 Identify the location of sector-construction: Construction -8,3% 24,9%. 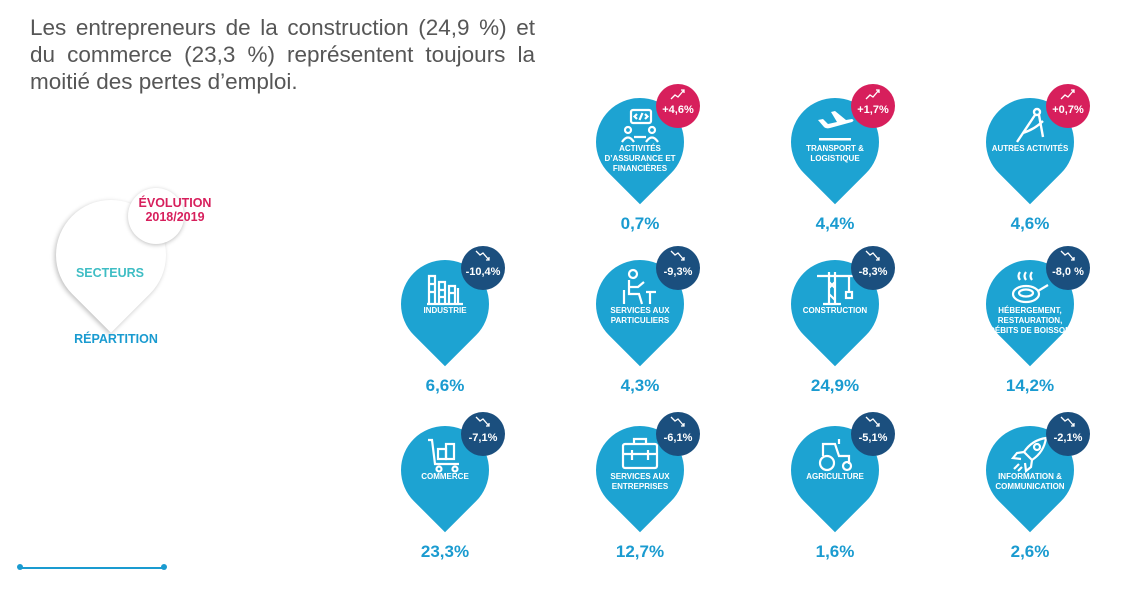
(835, 326).